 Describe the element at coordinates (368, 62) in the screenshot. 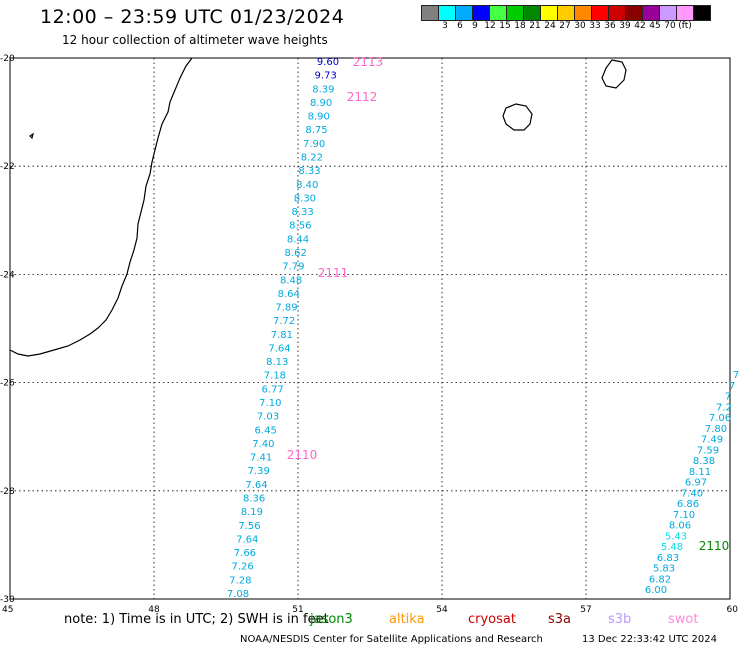

I see `time-mark: 2113` at that location.